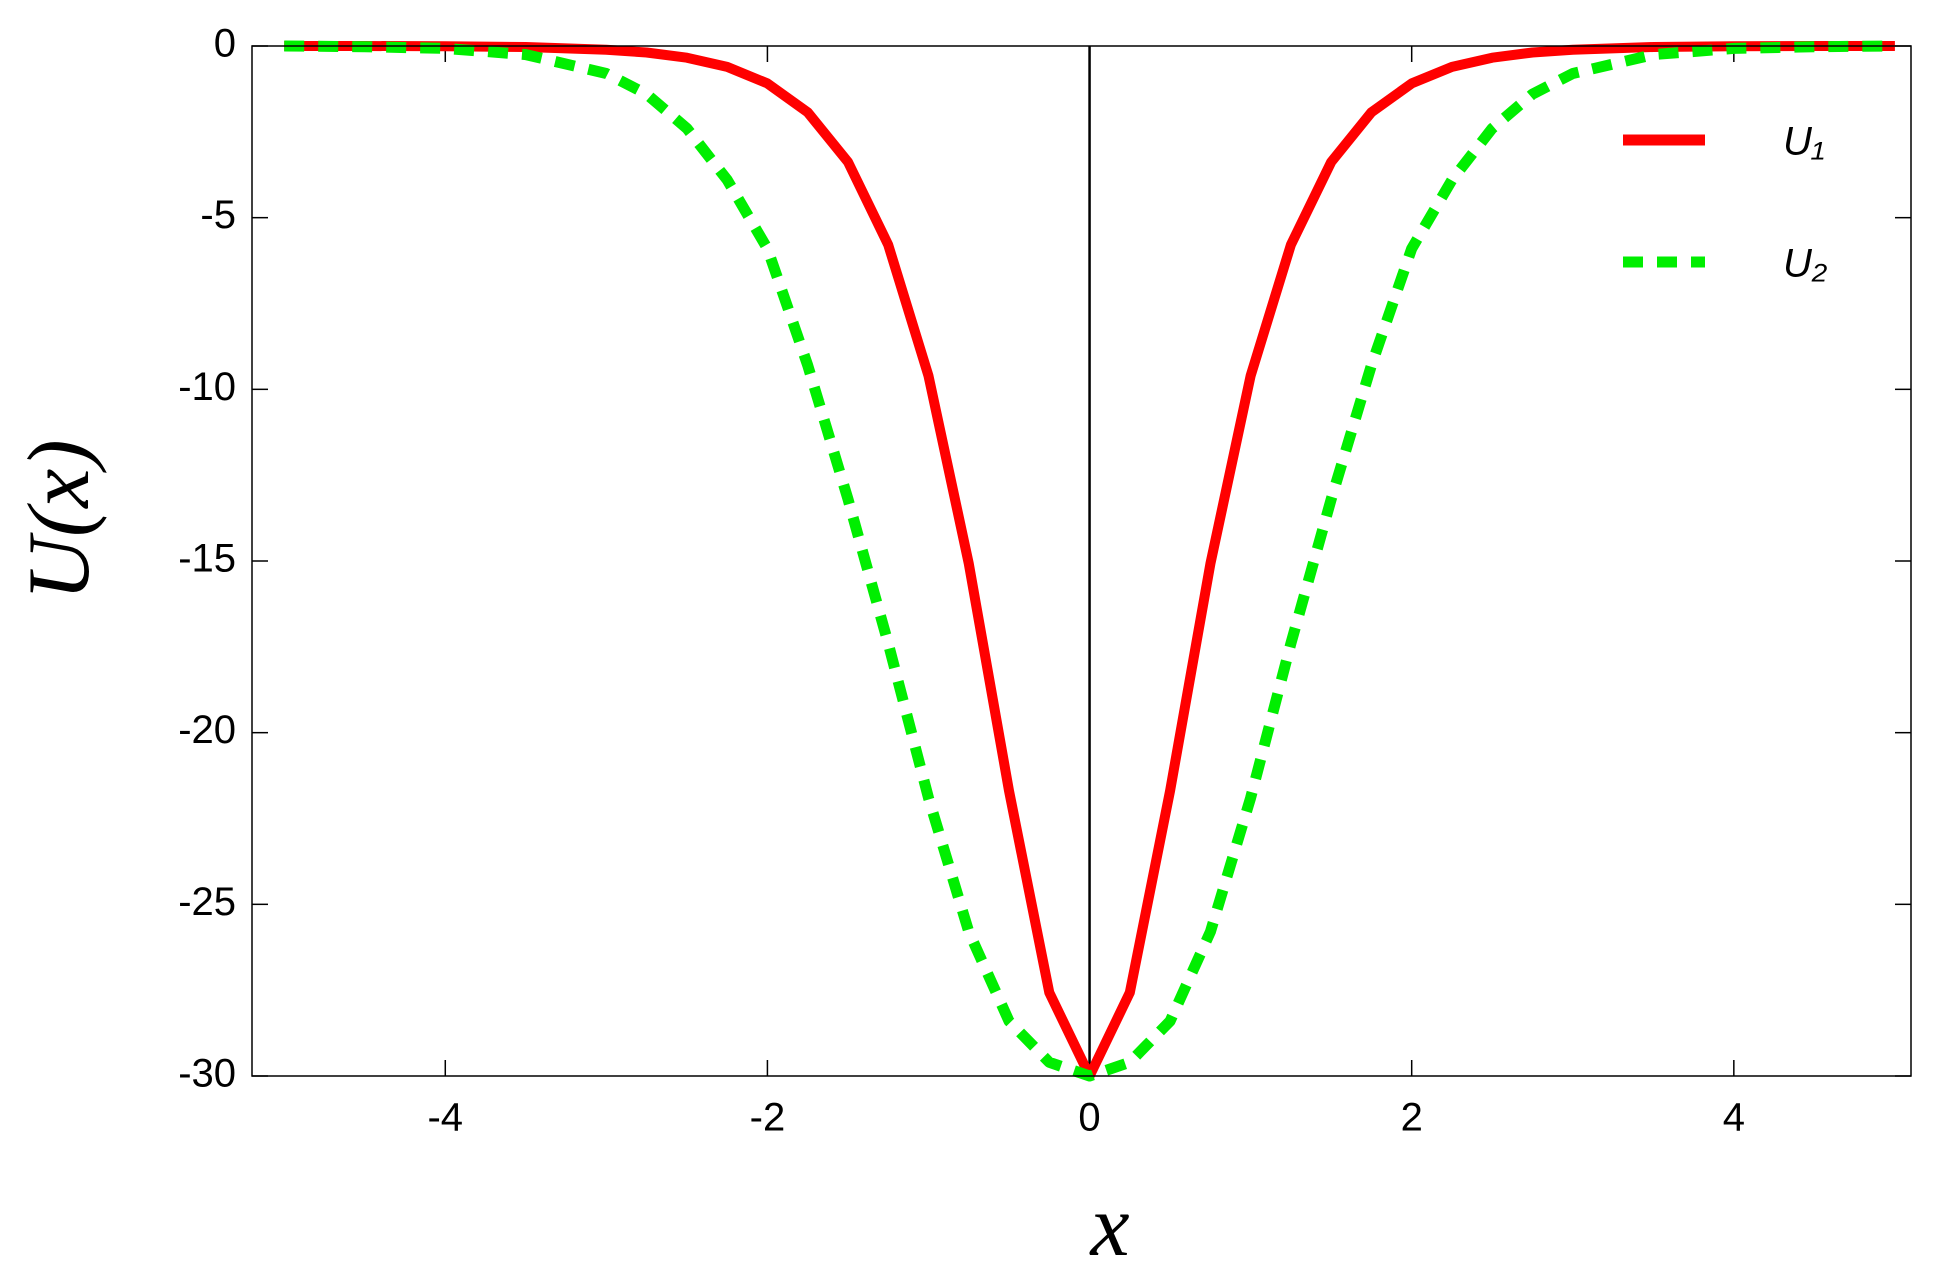  I want to click on y-tick-label: 0, so click(225, 44).